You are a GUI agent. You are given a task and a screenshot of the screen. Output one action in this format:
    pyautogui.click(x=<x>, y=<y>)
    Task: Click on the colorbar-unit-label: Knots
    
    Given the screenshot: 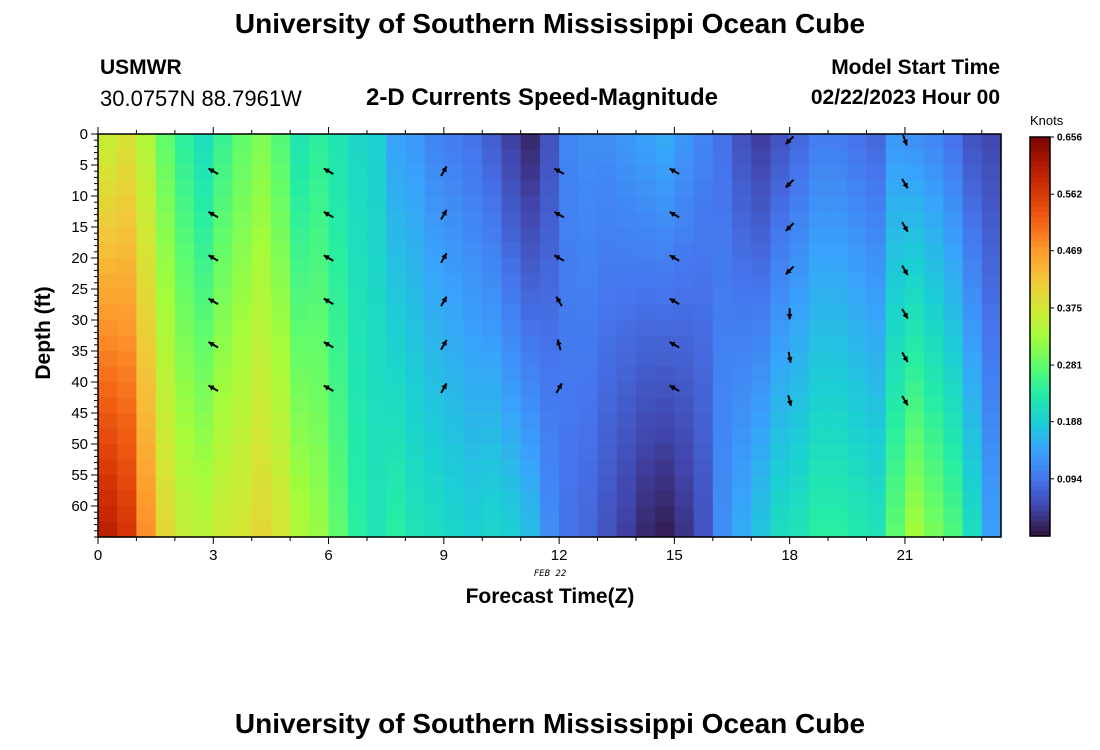 What is the action you would take?
    pyautogui.click(x=1047, y=120)
    